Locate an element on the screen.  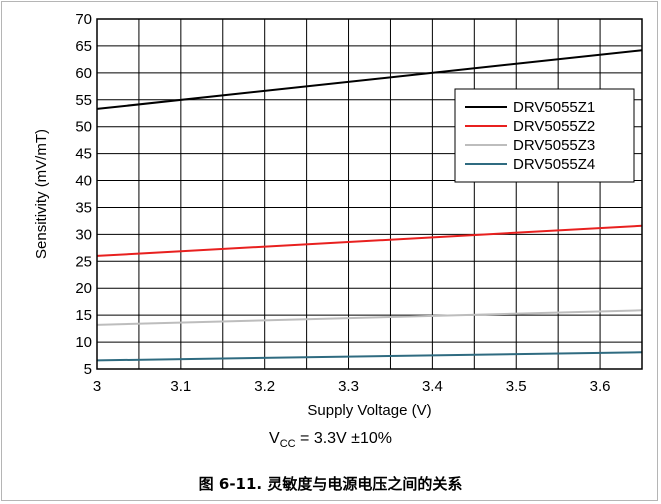
y-tick-label: 50 is located at coordinates (83, 127).